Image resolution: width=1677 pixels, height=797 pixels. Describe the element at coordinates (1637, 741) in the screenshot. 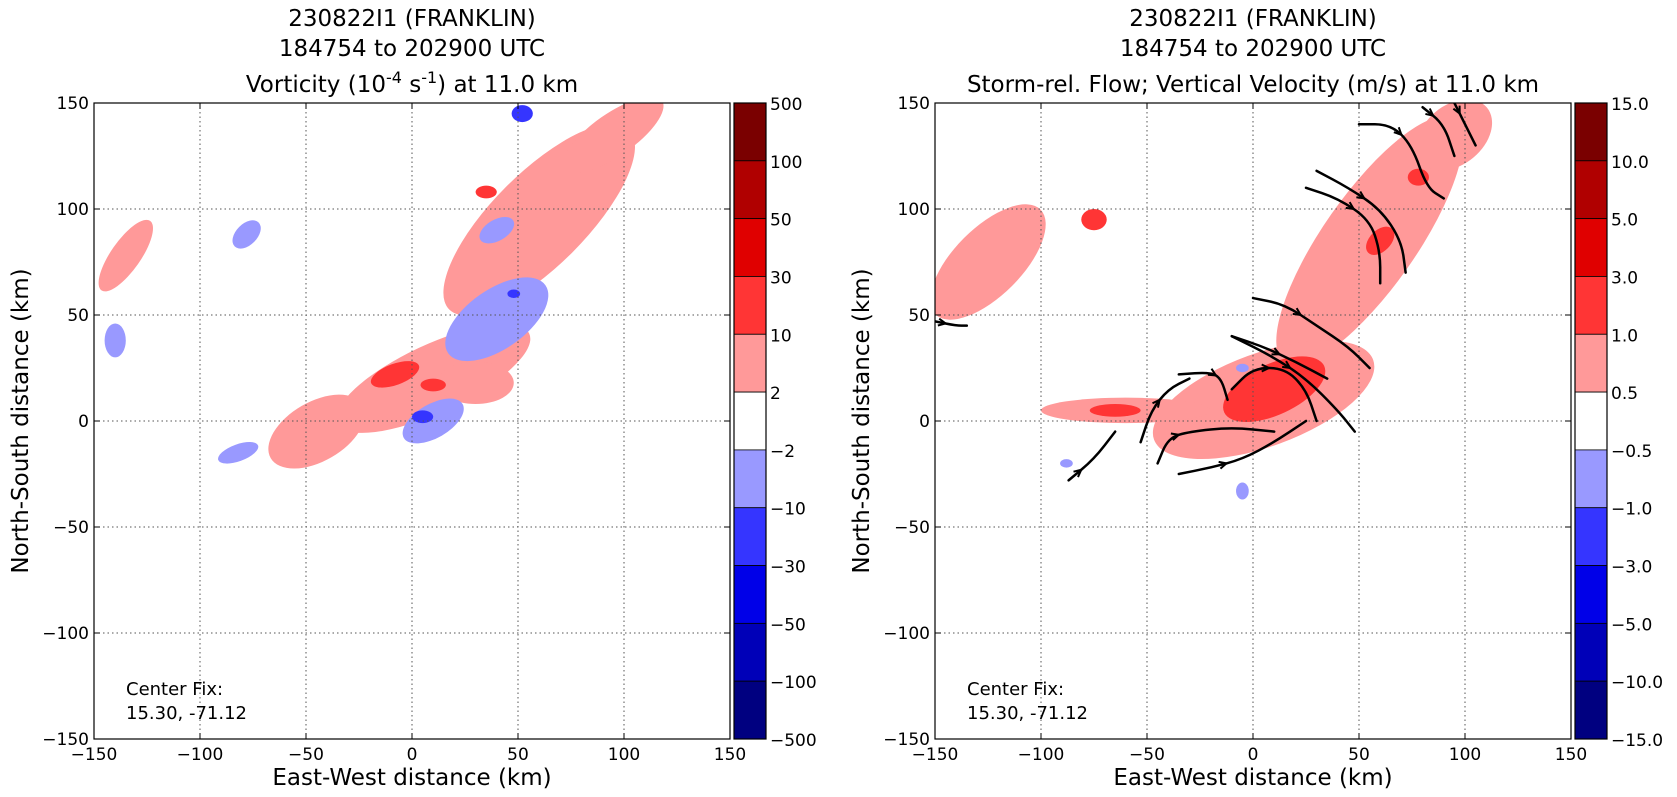

I see `colorbar-label: −15.0` at that location.